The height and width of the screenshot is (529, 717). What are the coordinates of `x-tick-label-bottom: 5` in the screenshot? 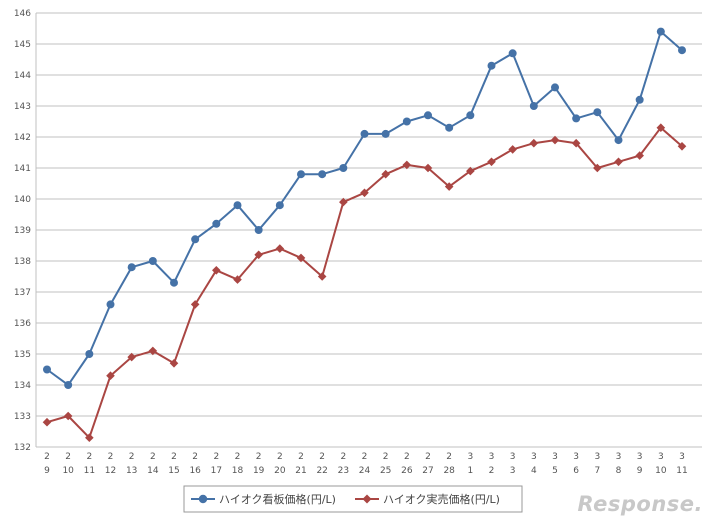 It's located at (555, 471).